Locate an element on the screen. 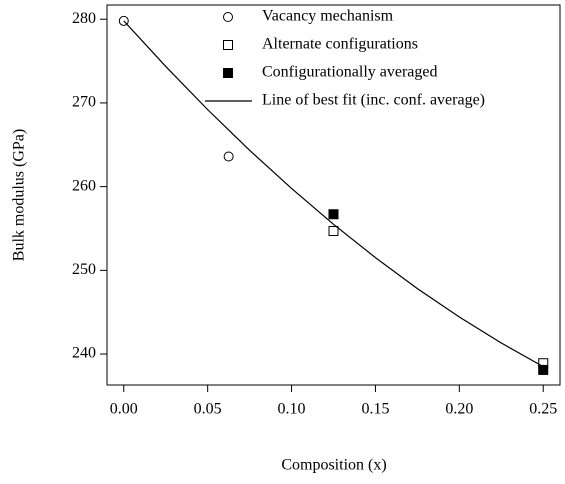  y-tick-label: 250 is located at coordinates (84, 269).